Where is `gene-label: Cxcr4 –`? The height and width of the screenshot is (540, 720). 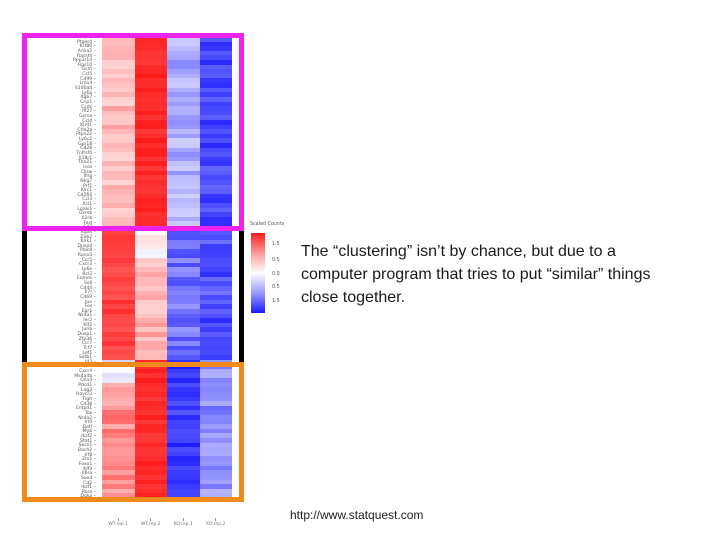
gene-label: Cxcr4 – is located at coordinates (87, 372).